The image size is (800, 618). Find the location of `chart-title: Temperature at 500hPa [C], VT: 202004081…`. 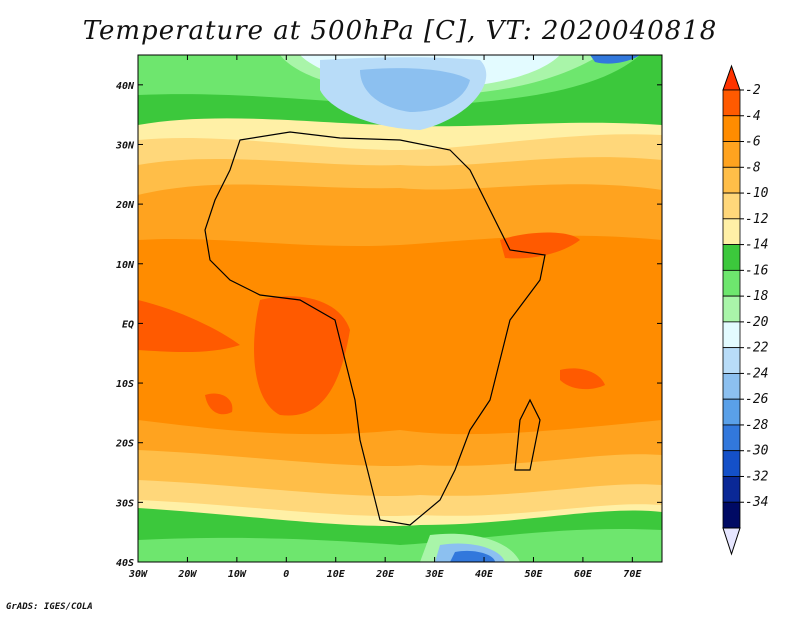

chart-title: Temperature at 500hPa [C], VT: 202004081… is located at coordinates (400, 31).